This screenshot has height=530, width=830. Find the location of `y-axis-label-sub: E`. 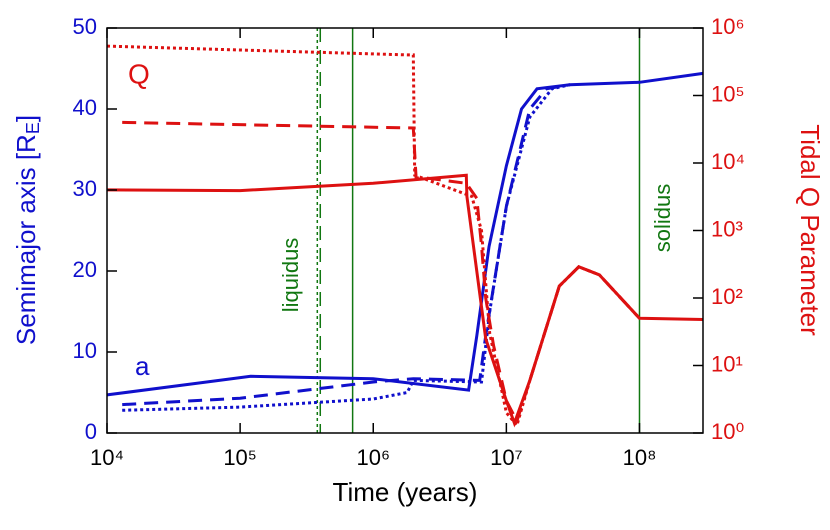

y-axis-label-sub: E is located at coordinates (33, 128).